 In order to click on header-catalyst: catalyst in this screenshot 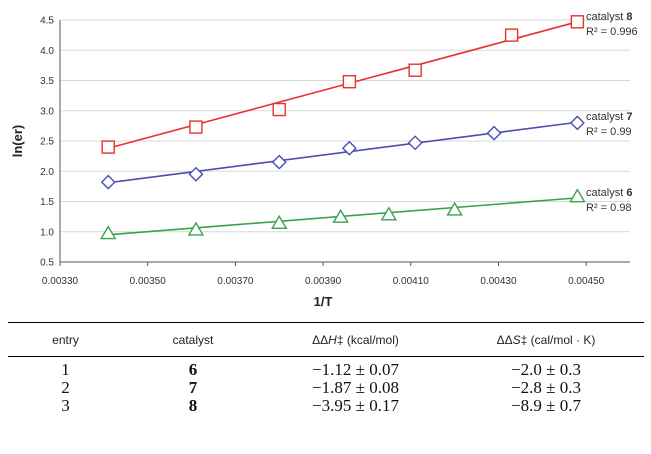, I will do `click(193, 339)`.